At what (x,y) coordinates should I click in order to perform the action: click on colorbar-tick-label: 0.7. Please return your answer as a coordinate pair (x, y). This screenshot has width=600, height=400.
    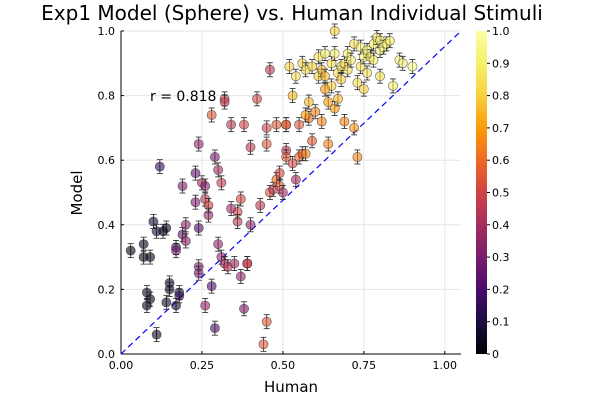
    Looking at the image, I should click on (501, 128).